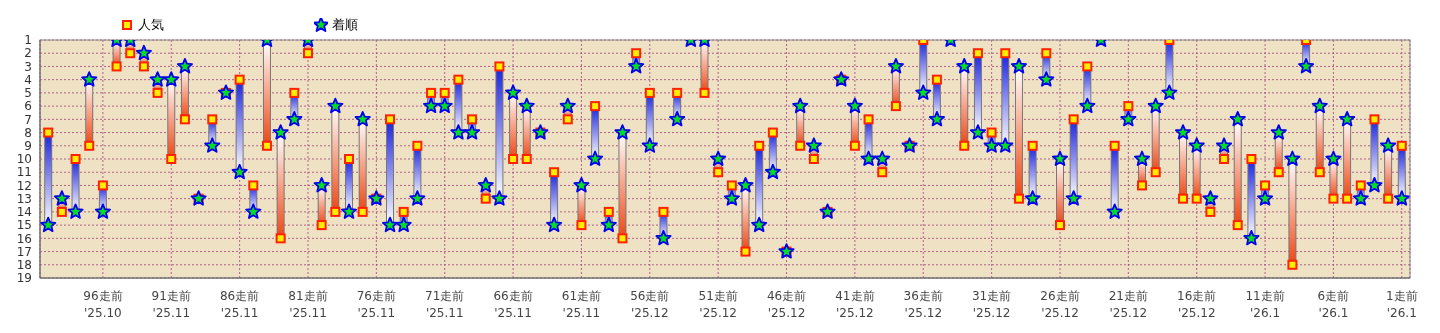 The width and height of the screenshot is (1440, 333). I want to click on y-tick-label: 3, so click(28, 66).